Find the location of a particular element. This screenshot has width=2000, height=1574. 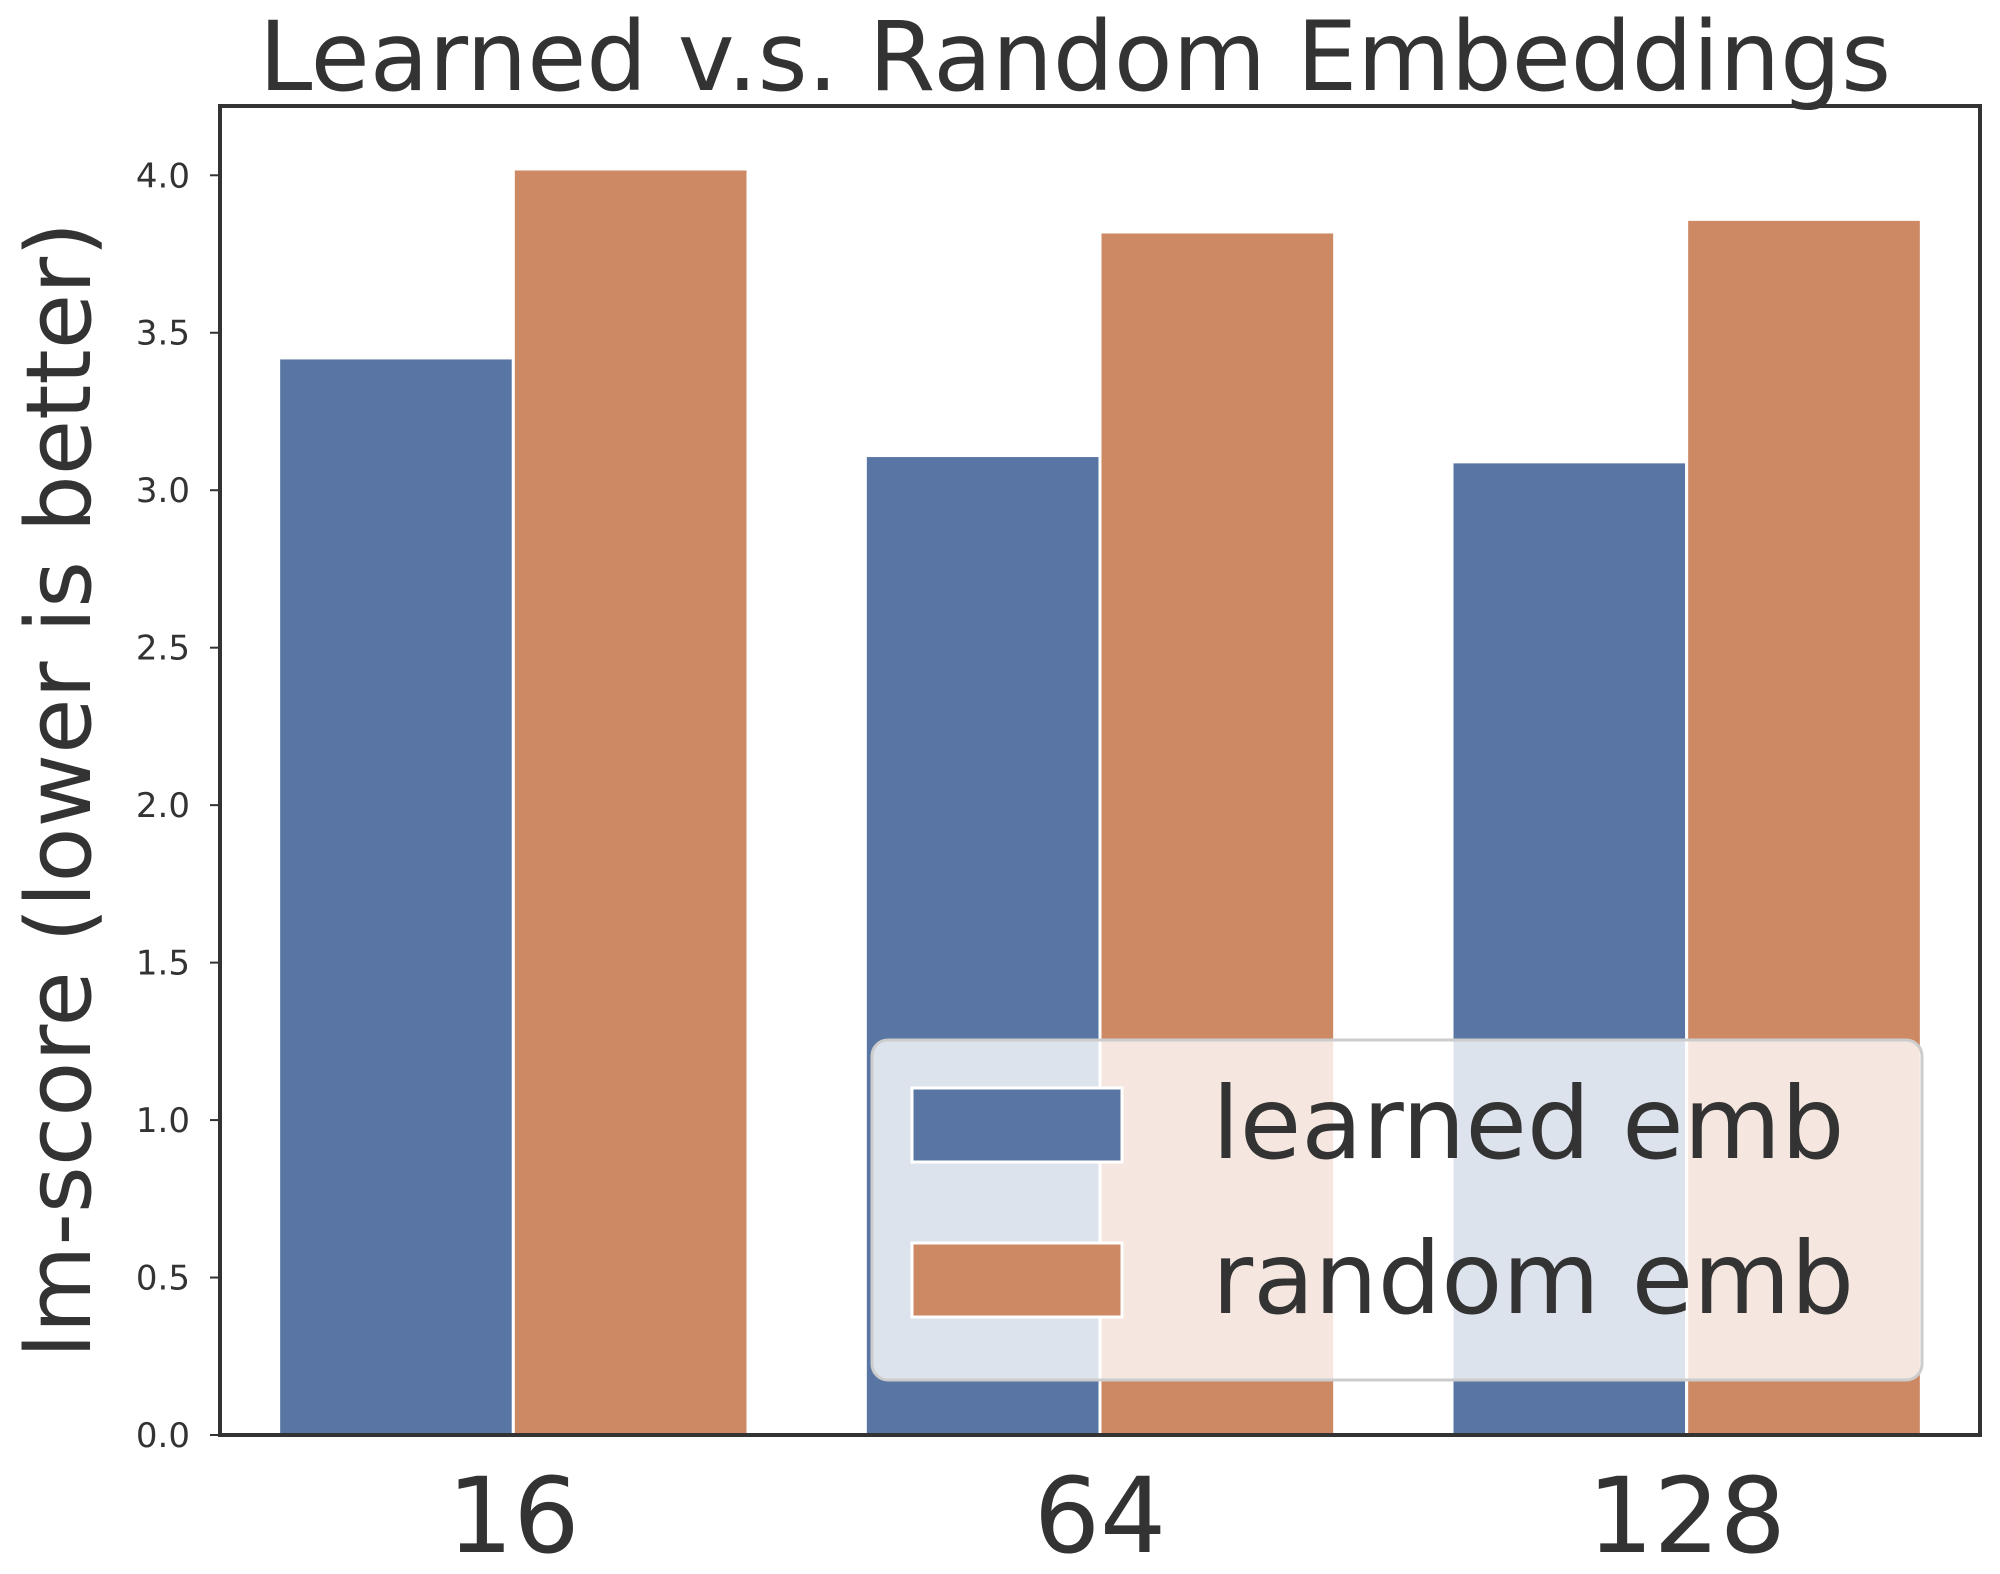

y-tick-label: 1.5 is located at coordinates (163, 964).